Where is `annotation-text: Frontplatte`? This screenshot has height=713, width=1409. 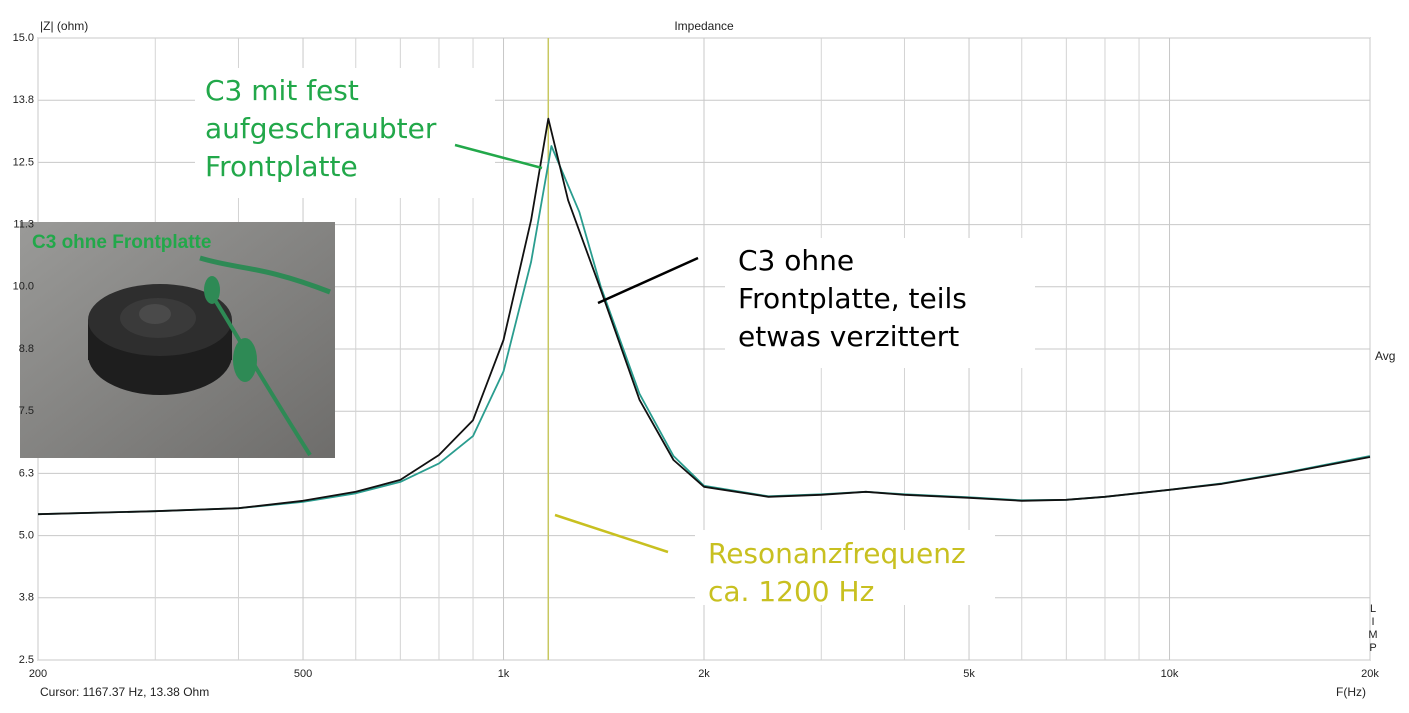 annotation-text: Frontplatte is located at coordinates (281, 166).